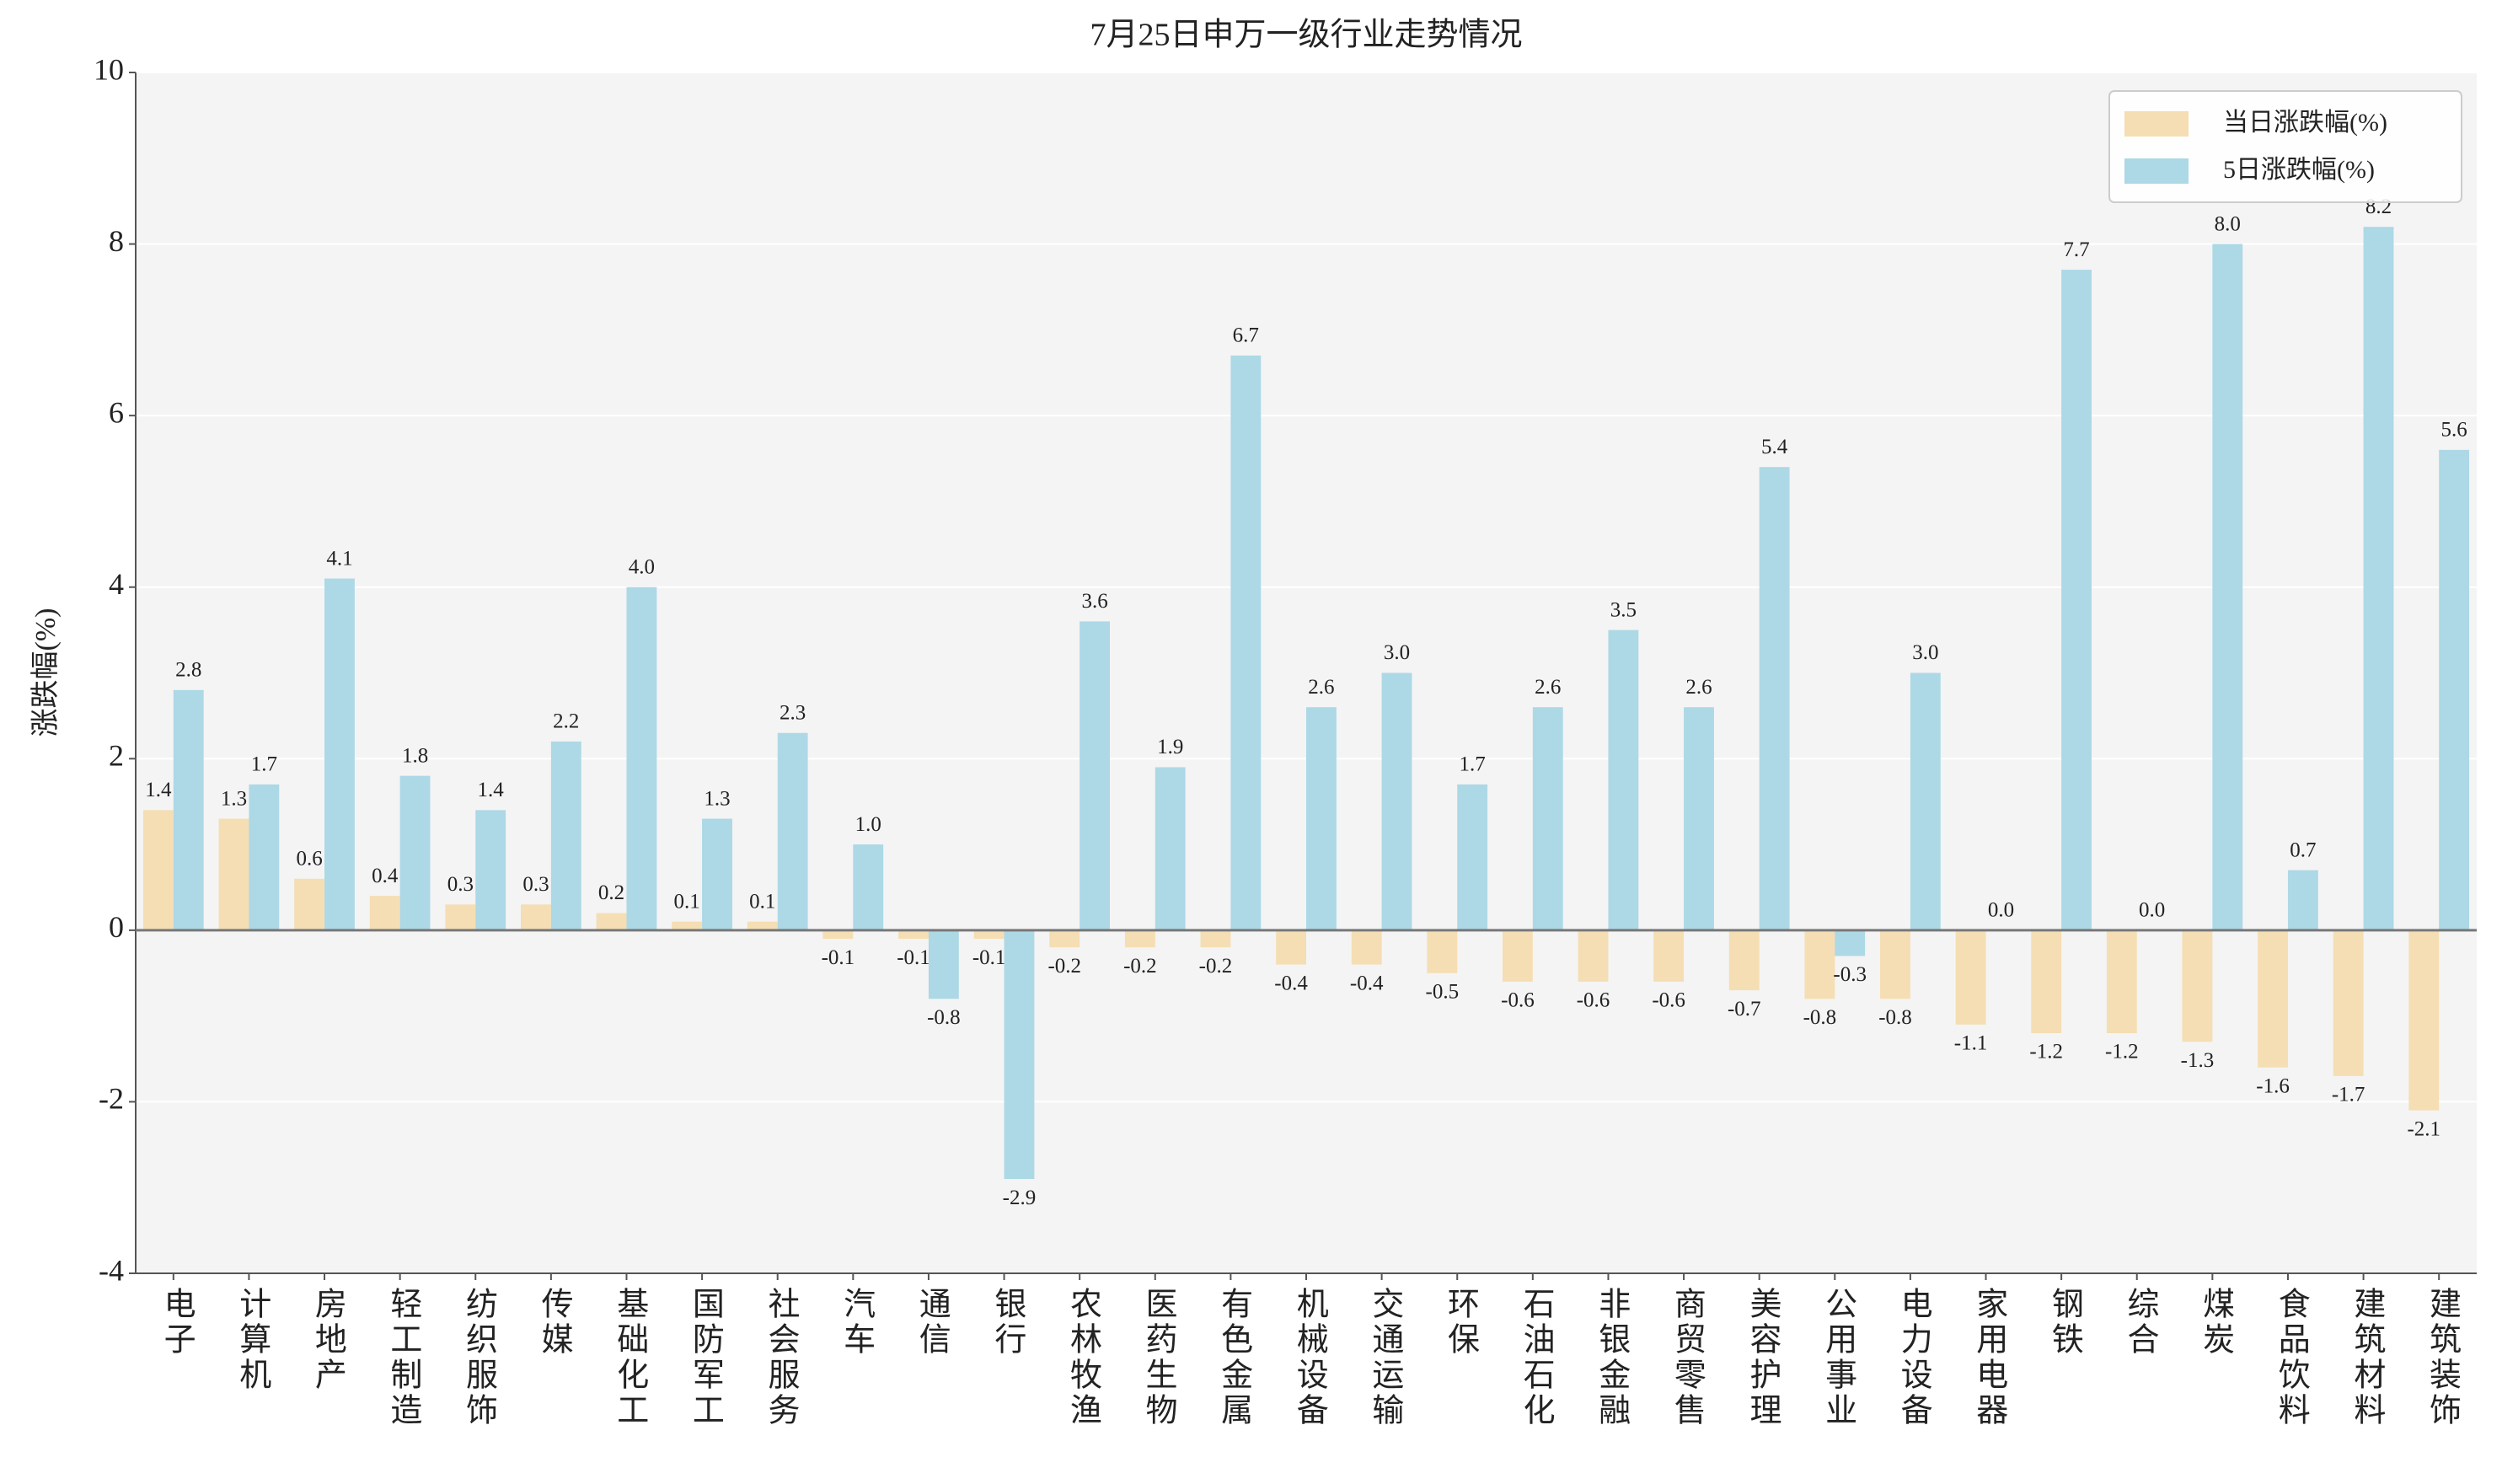  What do you see at coordinates (385, 876) in the screenshot?
I see `value-label: 0.4` at bounding box center [385, 876].